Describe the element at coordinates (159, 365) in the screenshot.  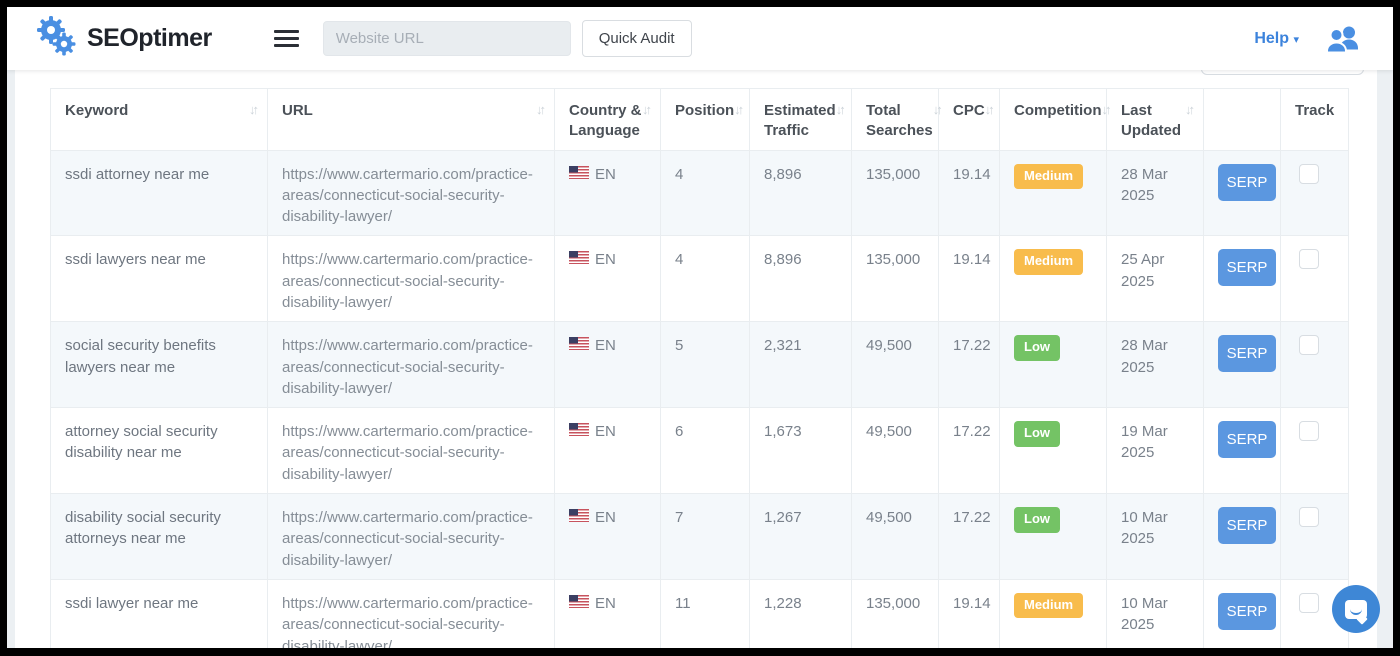
I see `keyword-cell: social security benefits lawyers near me` at that location.